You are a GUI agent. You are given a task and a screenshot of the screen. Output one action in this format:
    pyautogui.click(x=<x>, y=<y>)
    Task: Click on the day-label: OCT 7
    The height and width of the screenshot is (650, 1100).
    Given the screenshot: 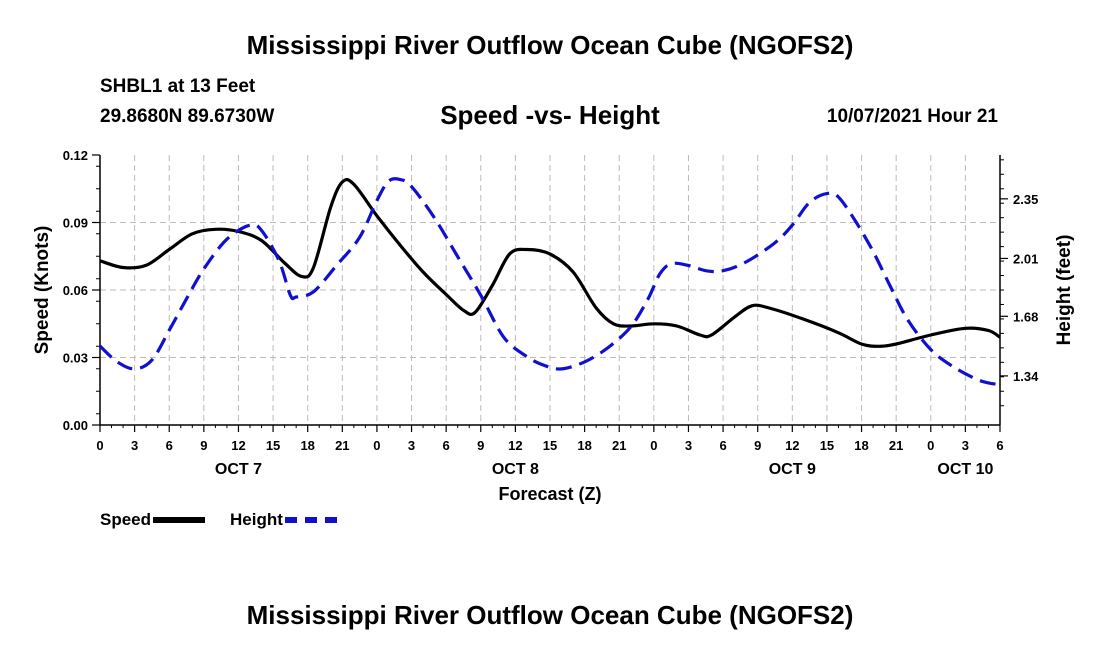 What is the action you would take?
    pyautogui.click(x=238, y=469)
    